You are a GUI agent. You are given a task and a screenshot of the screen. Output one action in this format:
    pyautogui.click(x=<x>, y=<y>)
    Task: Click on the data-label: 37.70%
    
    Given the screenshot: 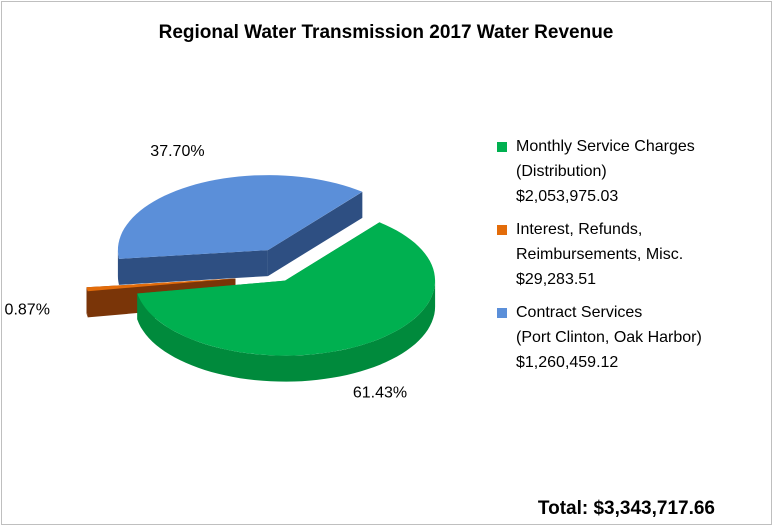 What is the action you would take?
    pyautogui.click(x=177, y=151)
    